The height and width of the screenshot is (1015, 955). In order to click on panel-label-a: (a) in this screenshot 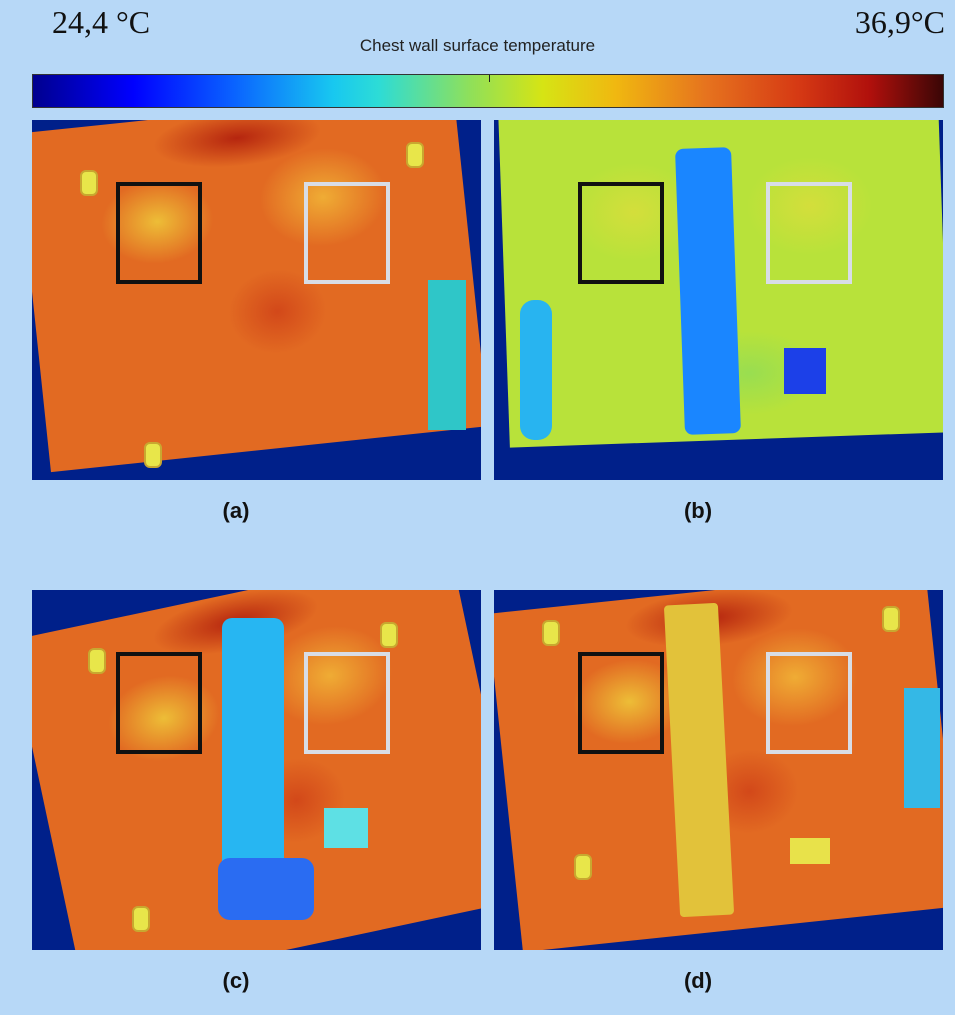, I will do `click(236, 510)`.